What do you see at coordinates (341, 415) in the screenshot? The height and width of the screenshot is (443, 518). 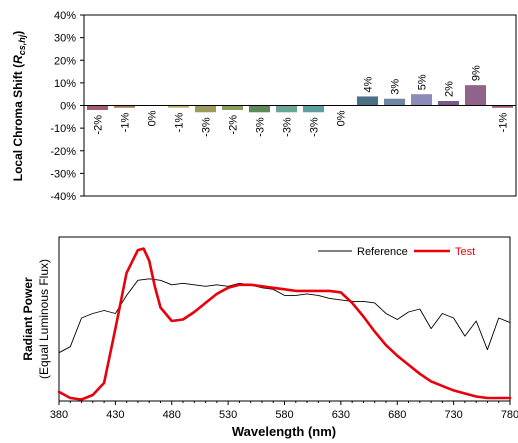 I see `bottom-x-tick-label: 630` at bounding box center [341, 415].